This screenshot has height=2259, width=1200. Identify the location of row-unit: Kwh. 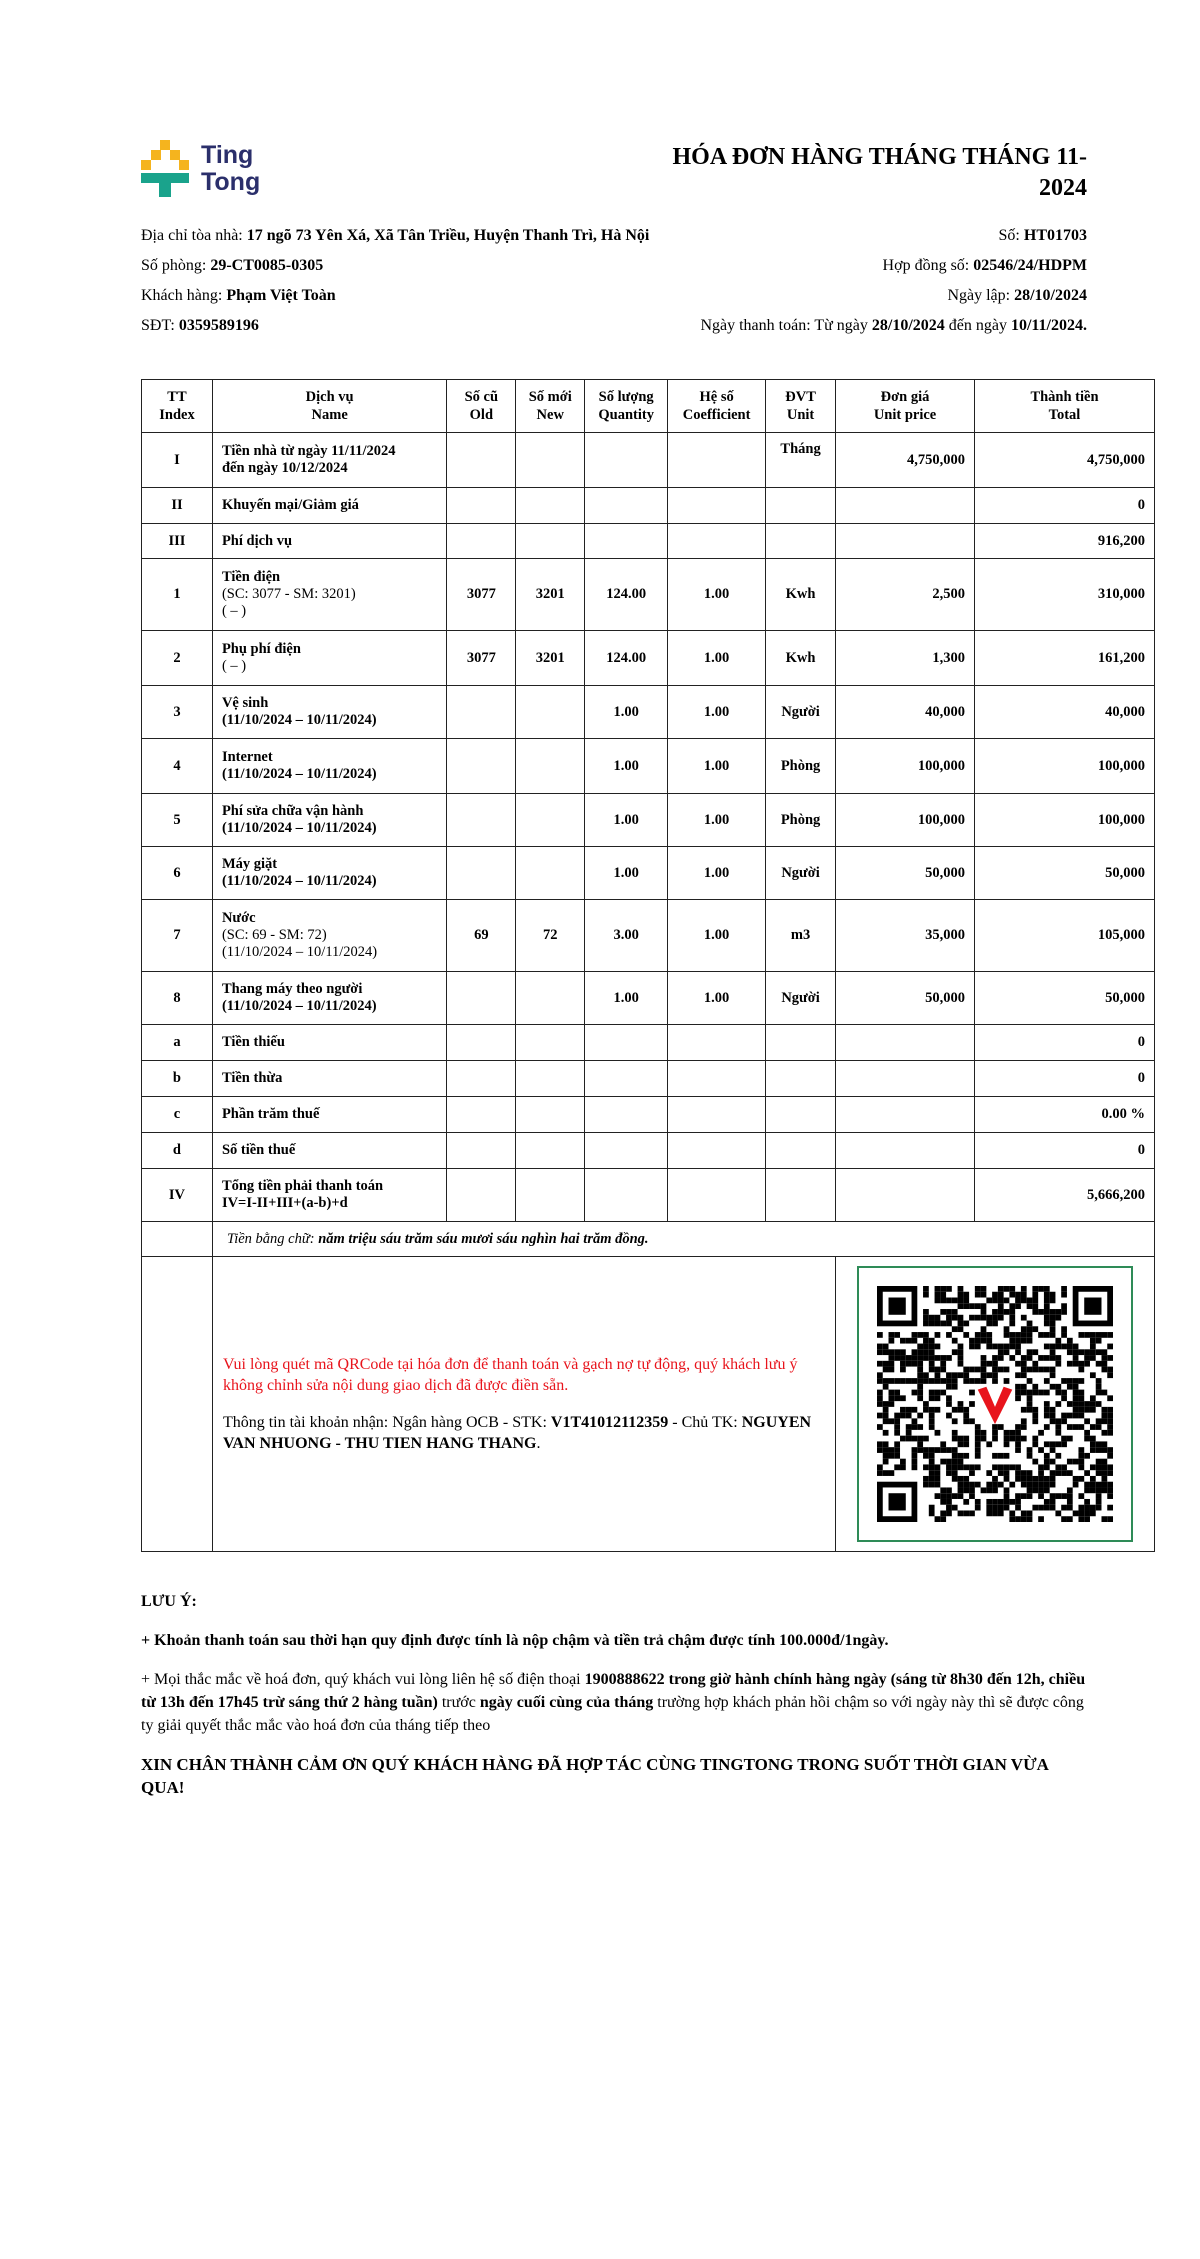
(801, 594).